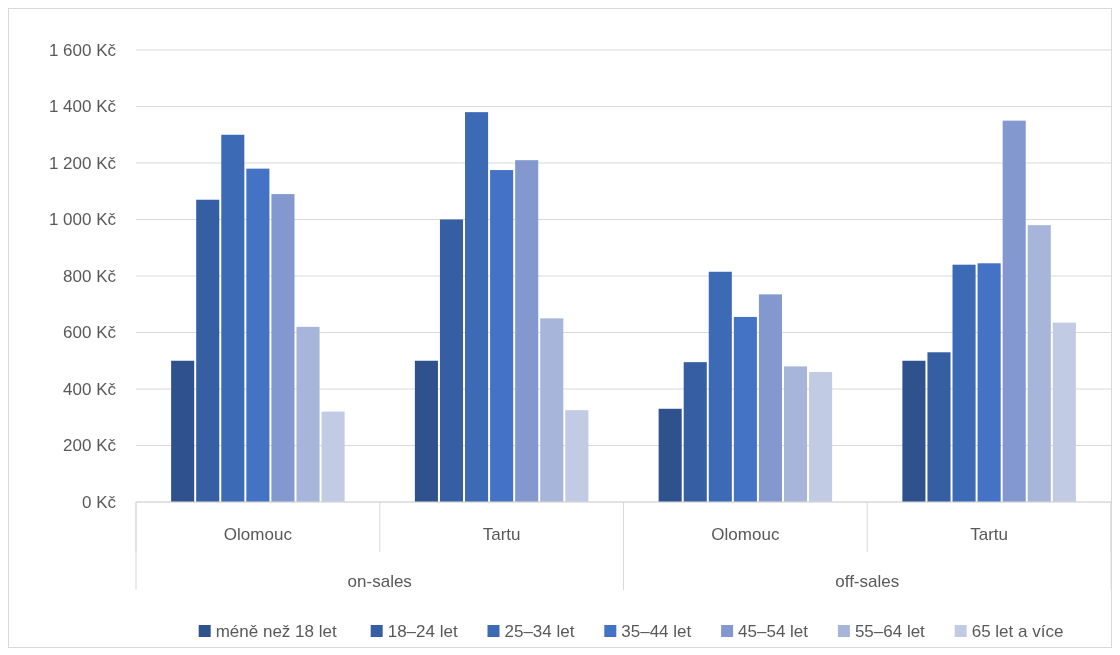  Describe the element at coordinates (90, 333) in the screenshot. I see `y-tick-label: 600 Kč` at that location.